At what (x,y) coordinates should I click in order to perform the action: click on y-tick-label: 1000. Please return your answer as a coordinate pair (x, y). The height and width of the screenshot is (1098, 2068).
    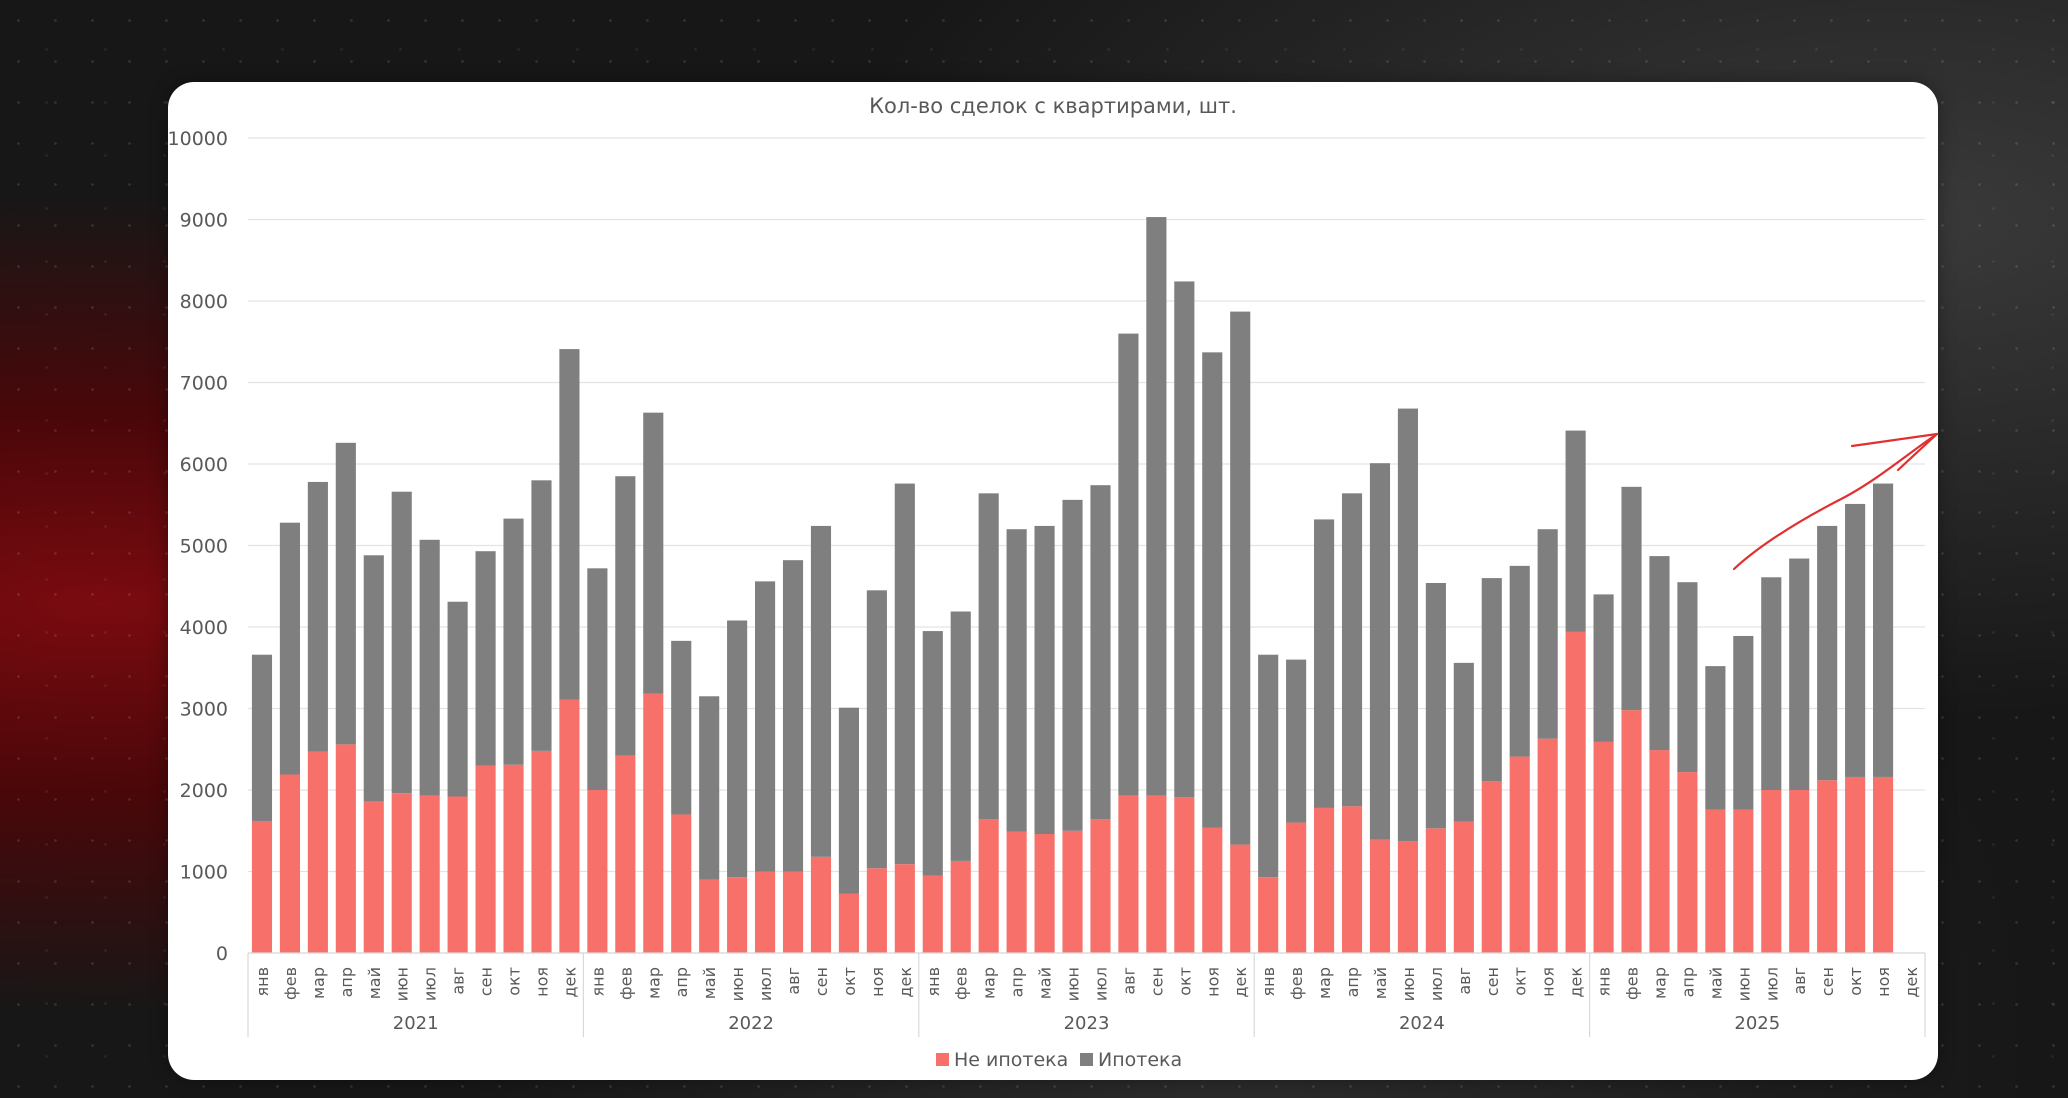
    Looking at the image, I should click on (204, 873).